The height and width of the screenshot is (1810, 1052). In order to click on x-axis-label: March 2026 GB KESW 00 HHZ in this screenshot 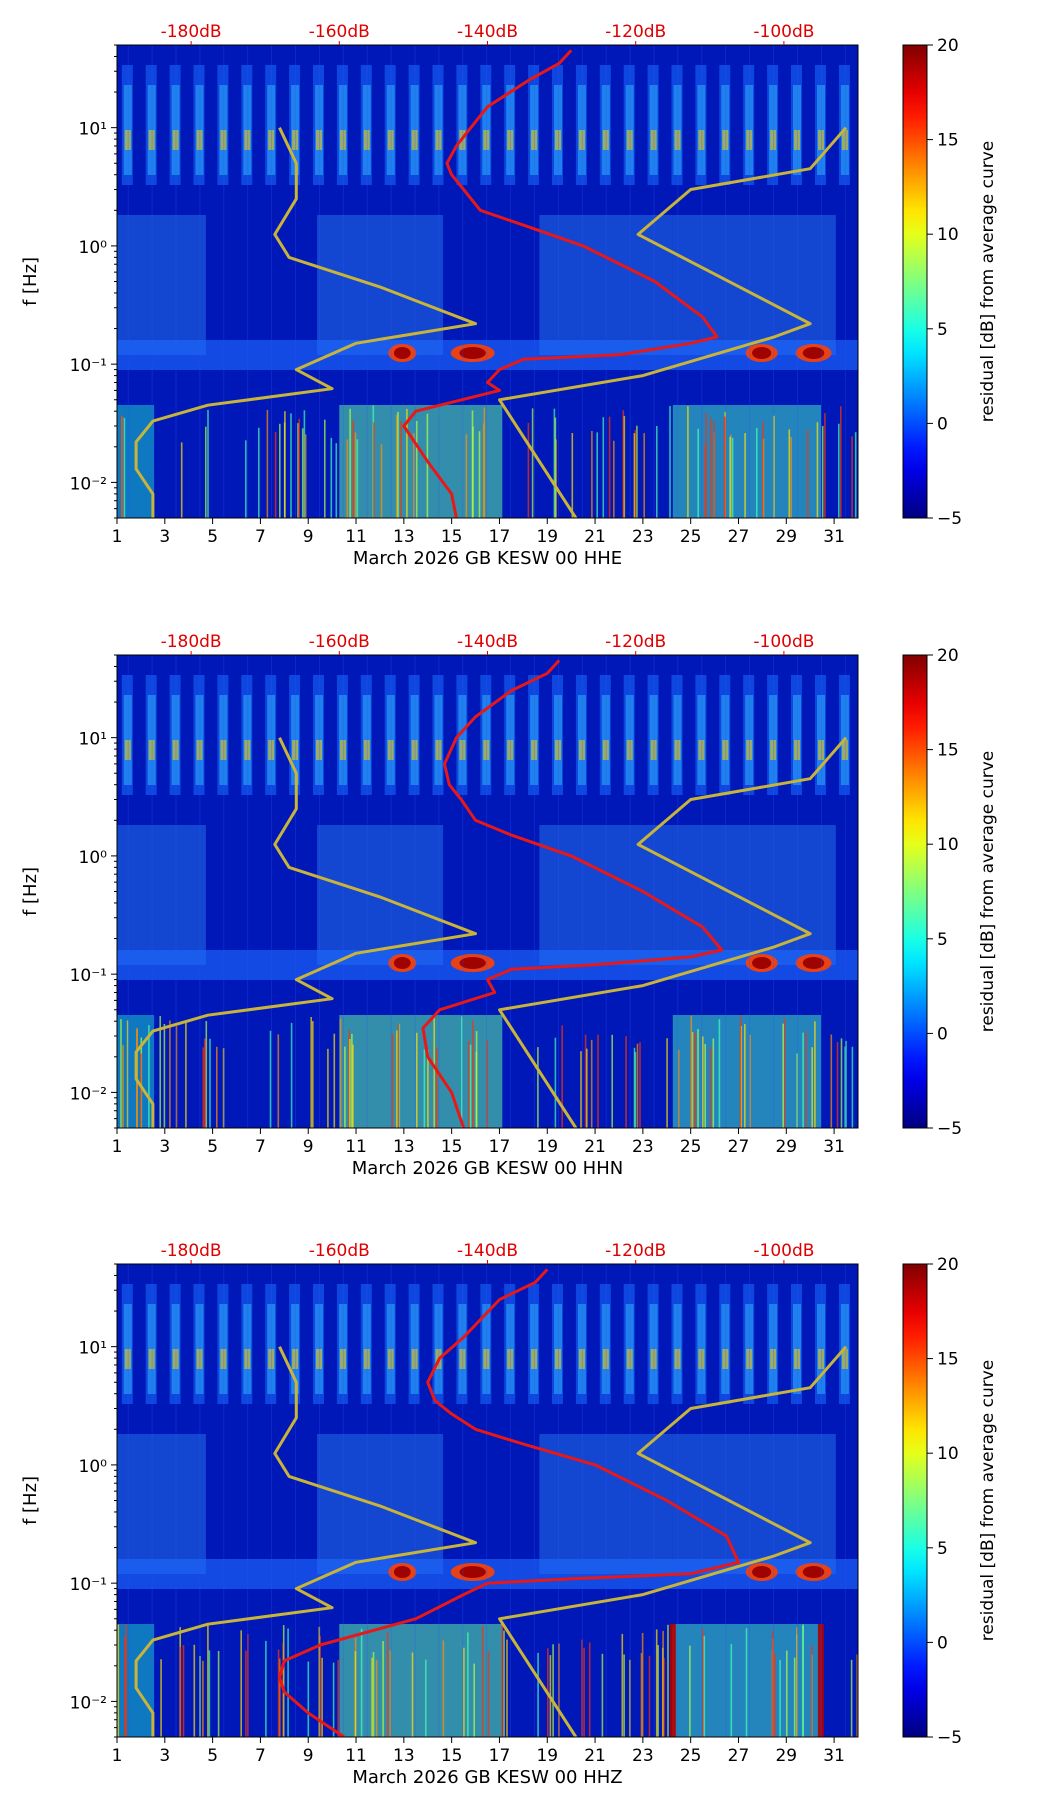, I will do `click(487, 1777)`.